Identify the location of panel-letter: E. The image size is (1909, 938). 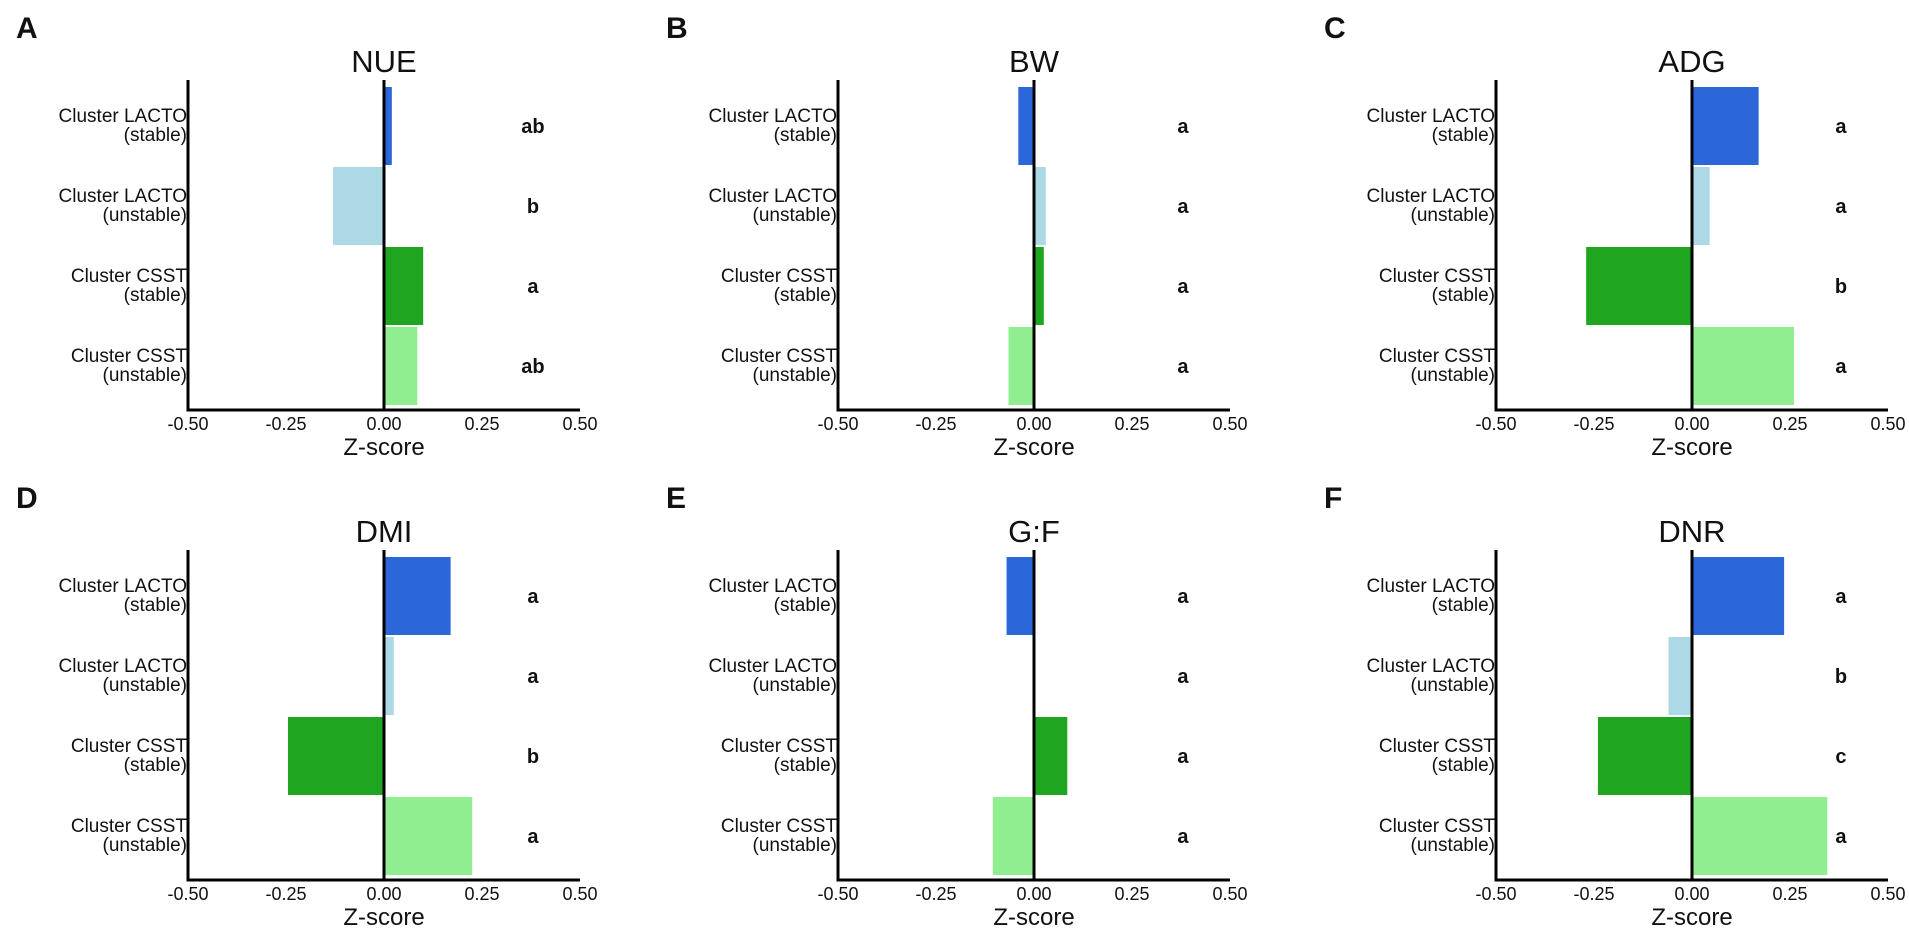
(676, 498).